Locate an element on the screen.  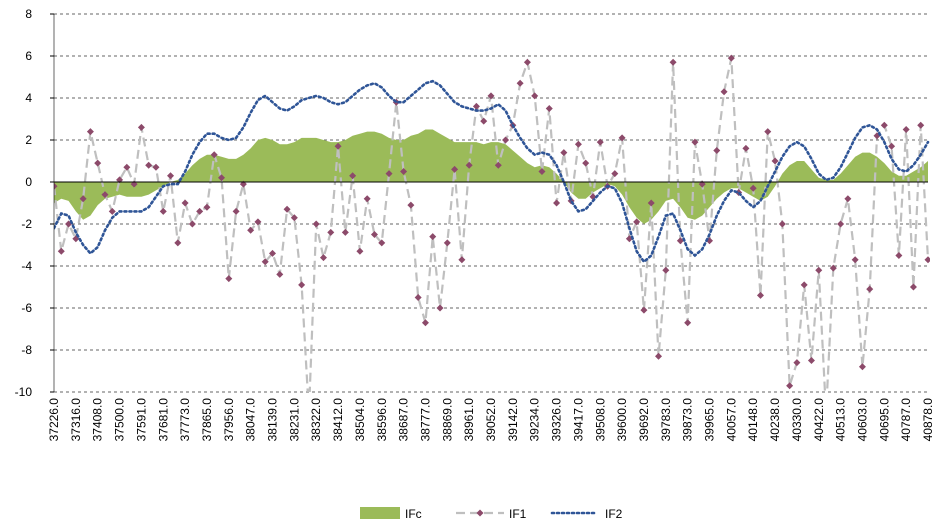
x-tick-label: 37316.0 is located at coordinates (76, 420).